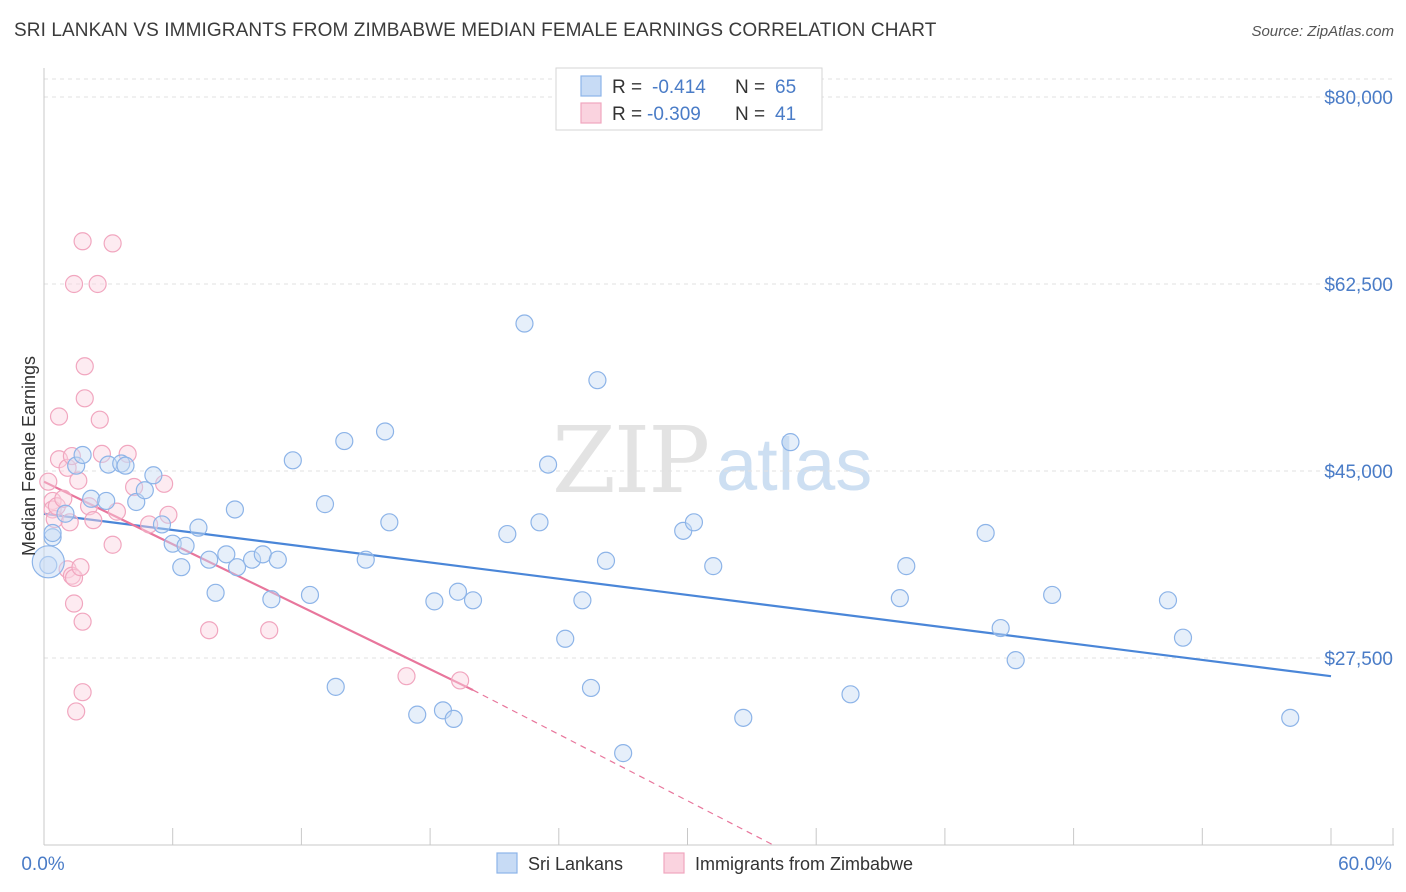 This screenshot has width=1406, height=892. What do you see at coordinates (785, 87) in the screenshot?
I see `legend-n-value-srilankans: 65` at bounding box center [785, 87].